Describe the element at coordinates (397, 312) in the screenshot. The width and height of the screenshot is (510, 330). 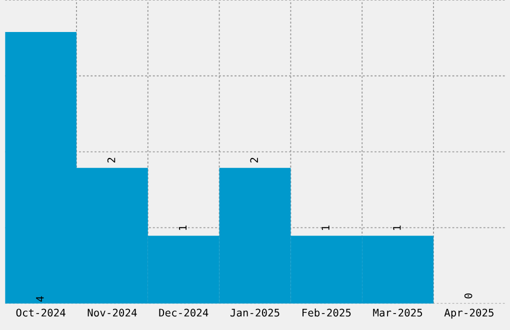
I see `x-tick-label: Mar-2025` at that location.